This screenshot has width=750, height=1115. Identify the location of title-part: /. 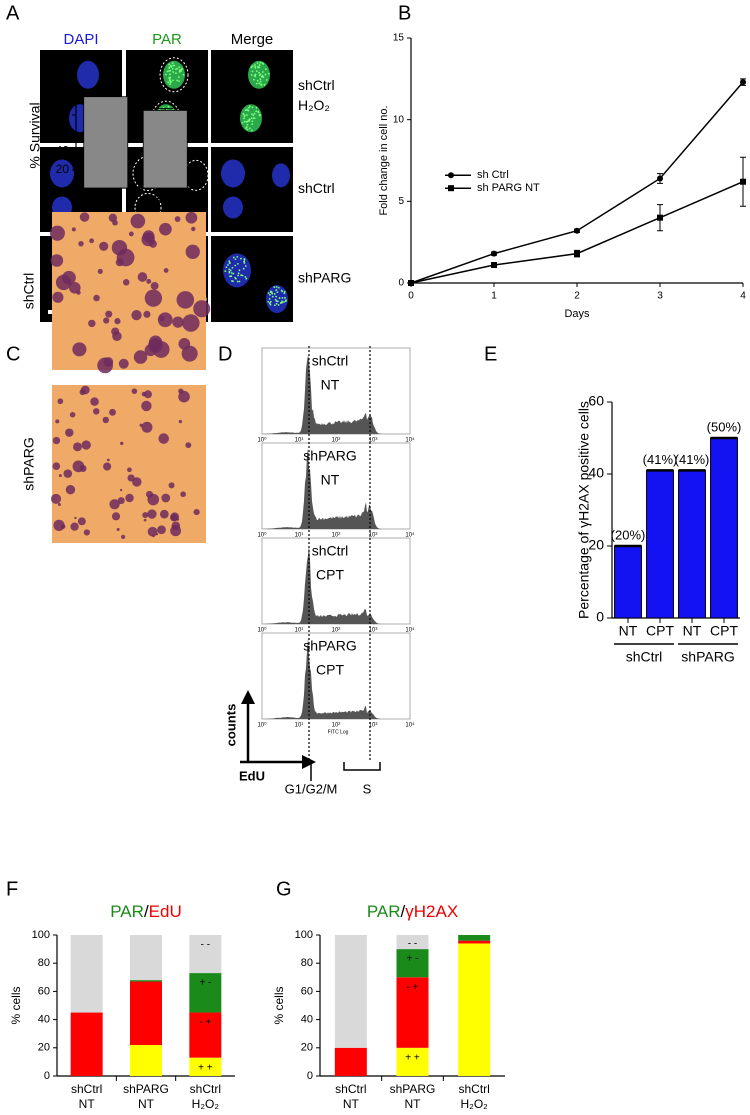
(146, 911).